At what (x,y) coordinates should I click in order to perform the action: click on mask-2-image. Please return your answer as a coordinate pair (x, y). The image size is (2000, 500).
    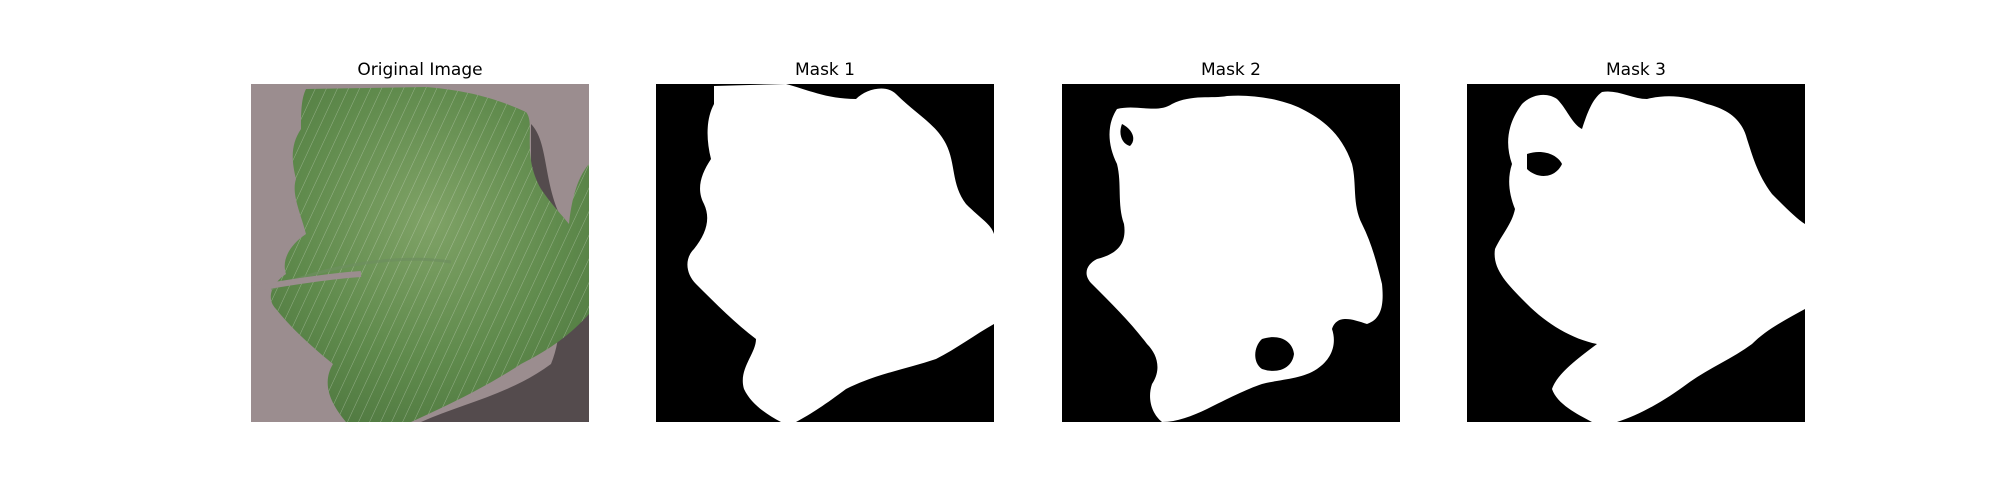
    Looking at the image, I should click on (1231, 253).